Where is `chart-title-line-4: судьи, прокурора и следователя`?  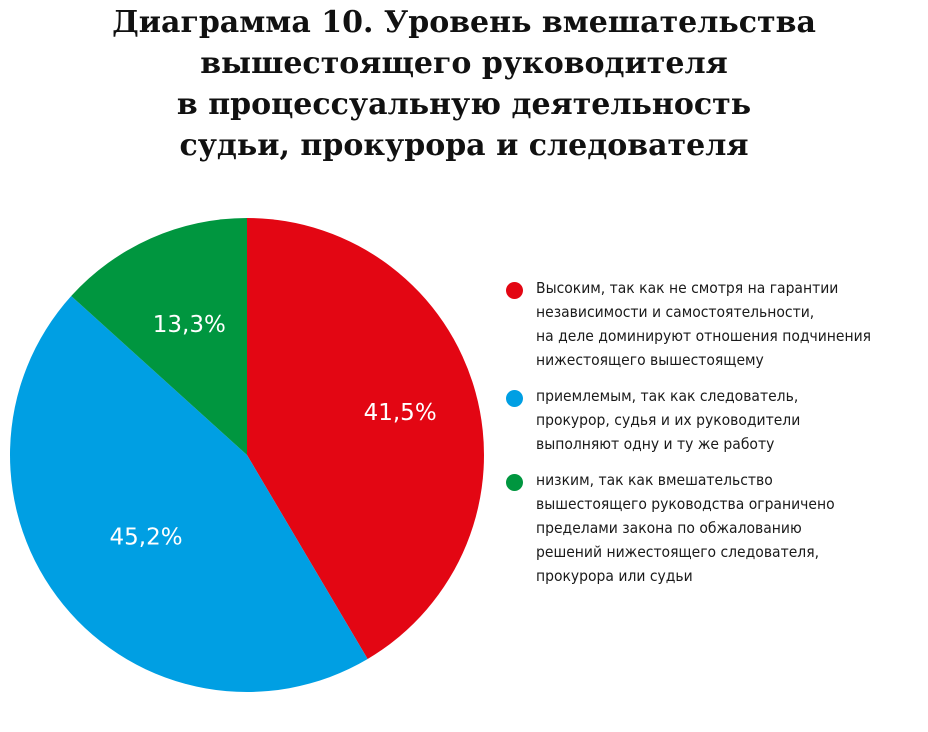 chart-title-line-4: судьи, прокурора и следователя is located at coordinates (464, 145).